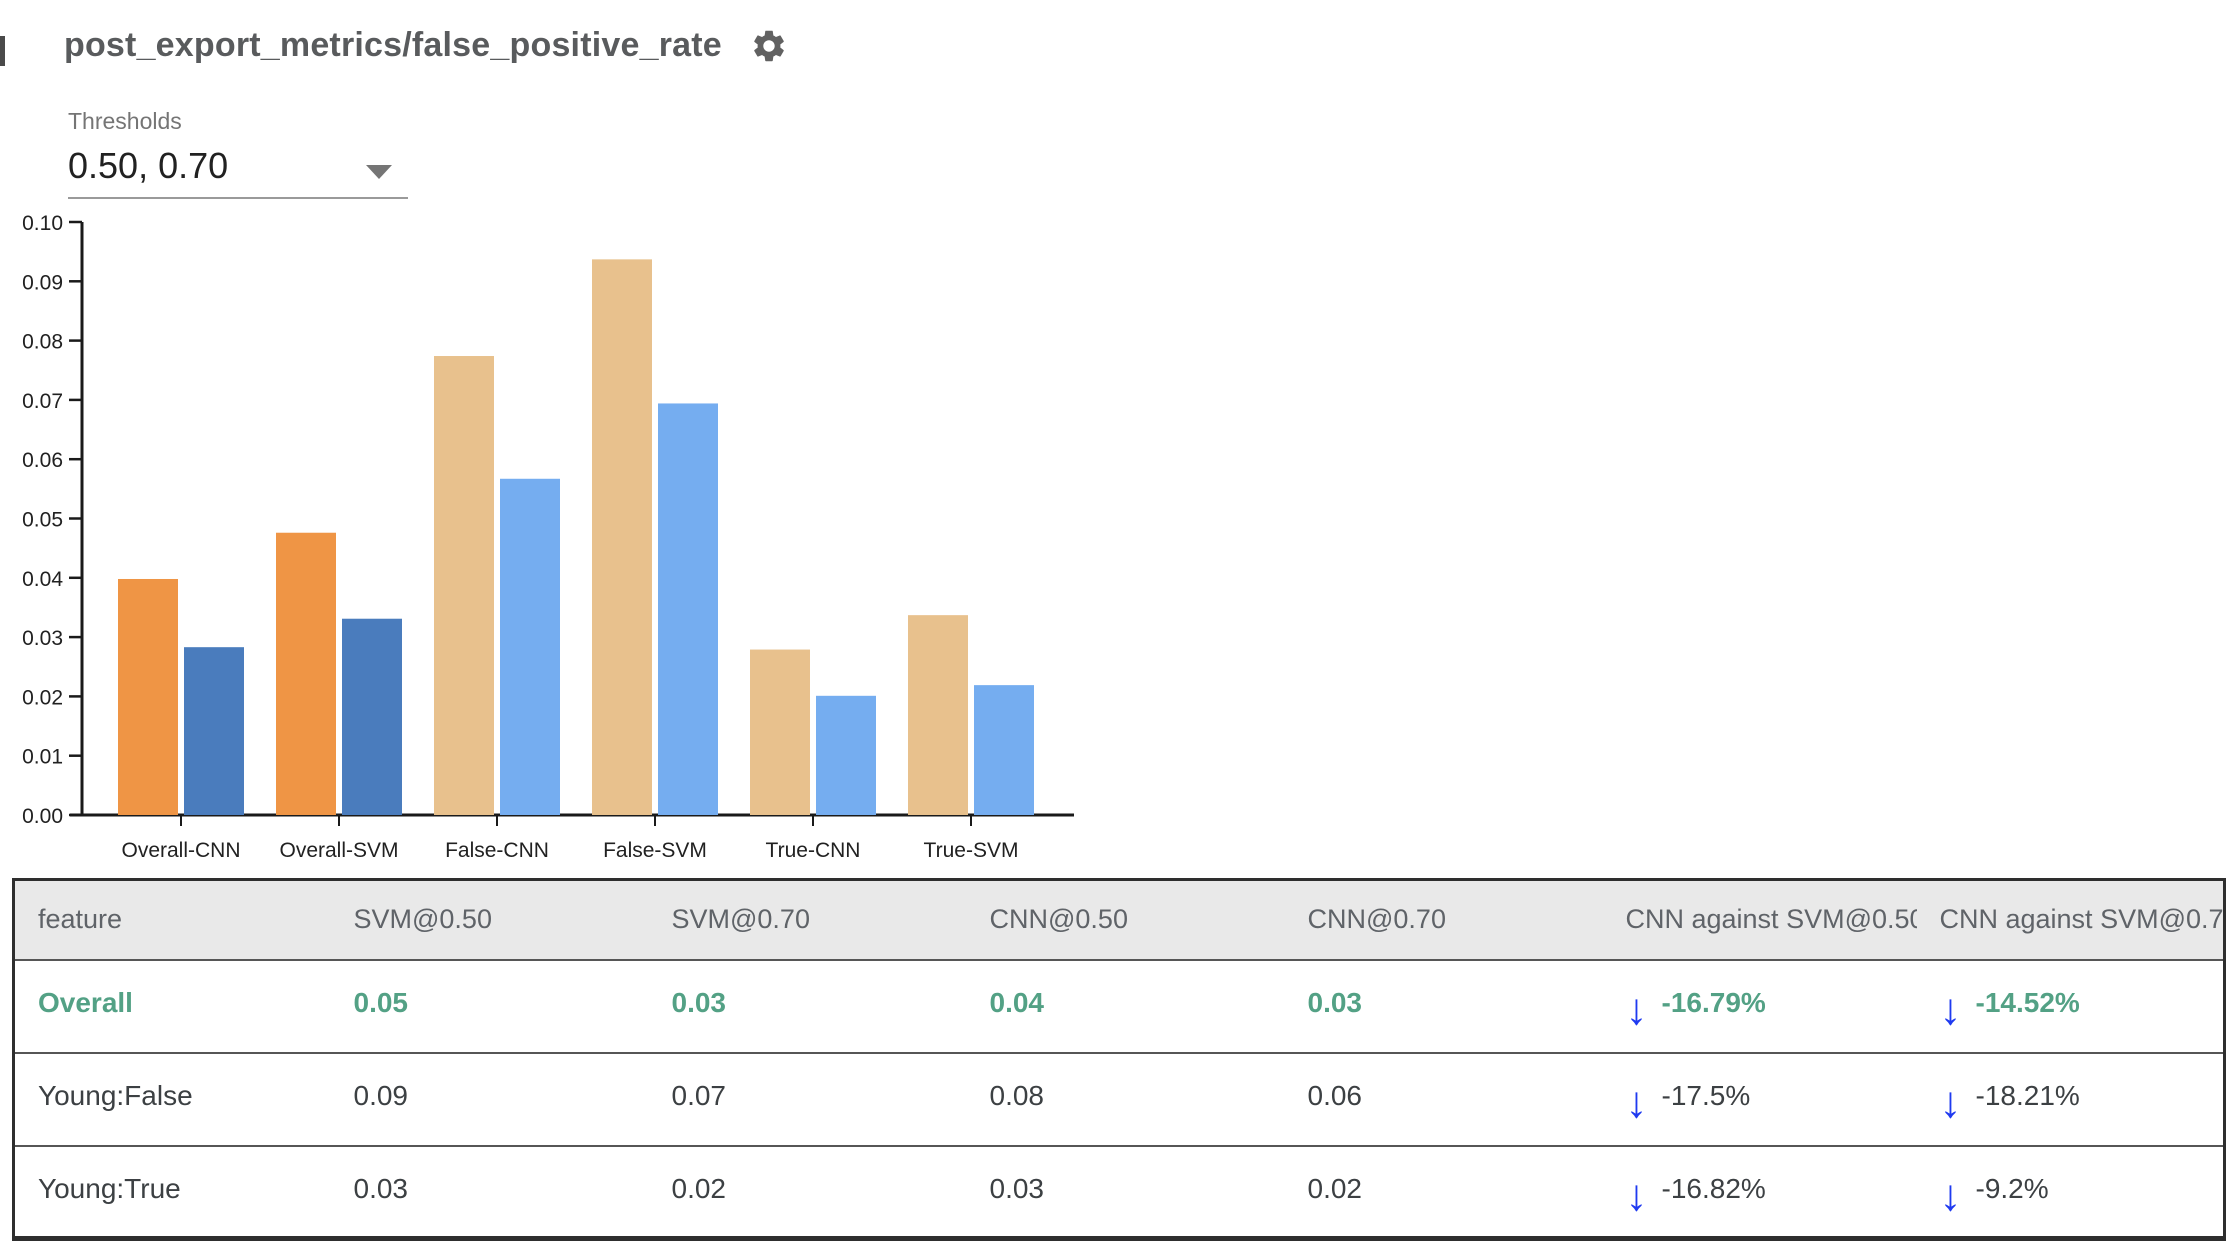 The width and height of the screenshot is (2236, 1258). I want to click on metric-value-cell: 0.07, so click(807, 1099).